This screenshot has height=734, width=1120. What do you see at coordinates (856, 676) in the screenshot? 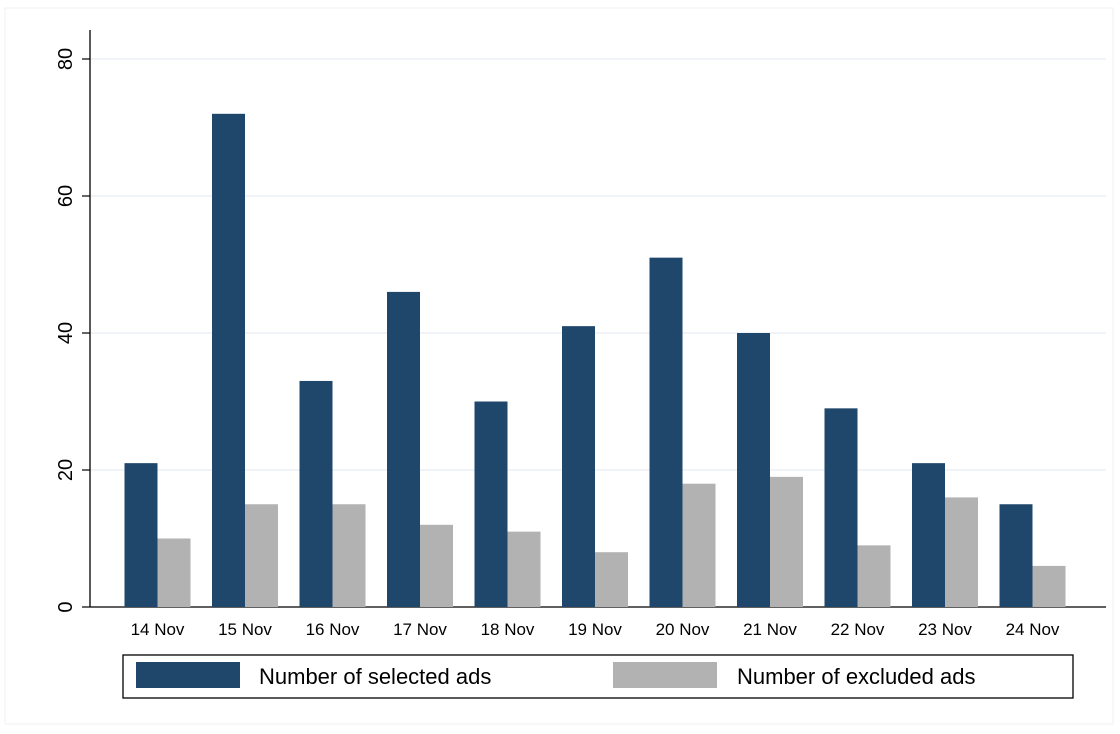
I see `legend-label-excluded: Number of excluded ads` at bounding box center [856, 676].